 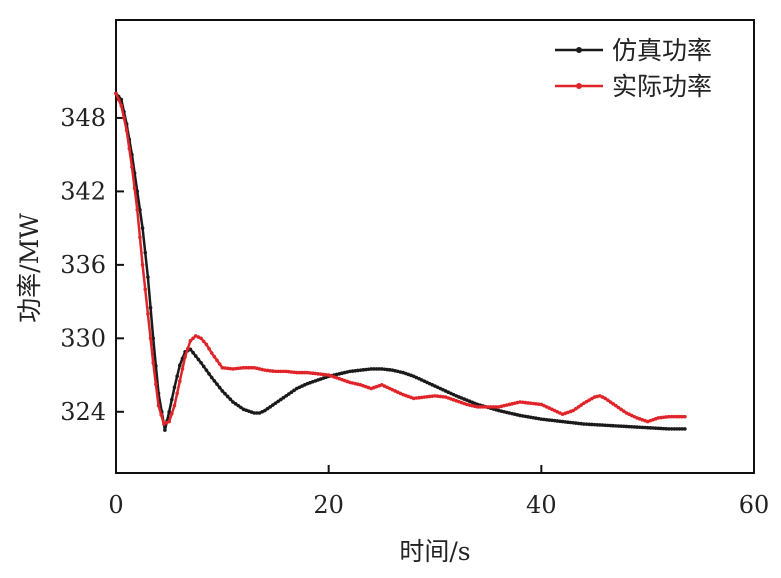 I want to click on legend-item: 仿真功率, so click(x=633, y=50).